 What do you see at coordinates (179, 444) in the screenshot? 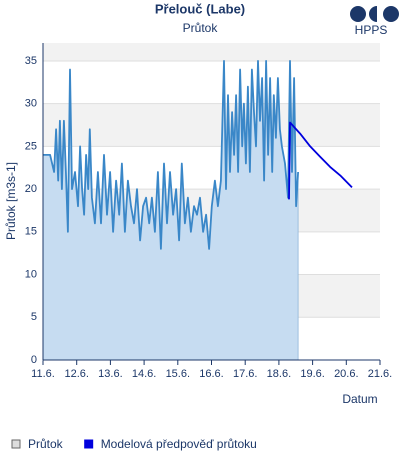
I see `legend-label: Modelová předpověď průtoku` at bounding box center [179, 444].